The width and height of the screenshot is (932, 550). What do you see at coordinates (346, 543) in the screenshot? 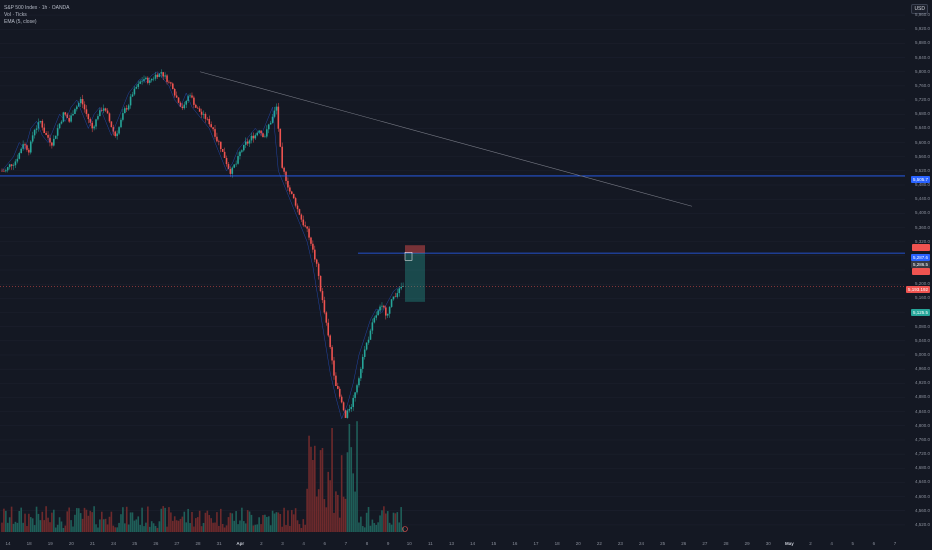
I see `x-tick-label: 7` at bounding box center [346, 543].